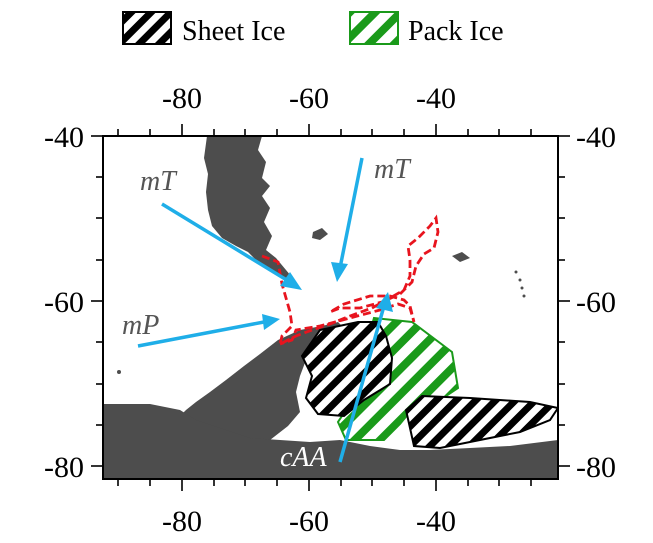 This screenshot has height=543, width=653. Describe the element at coordinates (182, 521) in the screenshot. I see `bottom-tick-label: -80` at that location.